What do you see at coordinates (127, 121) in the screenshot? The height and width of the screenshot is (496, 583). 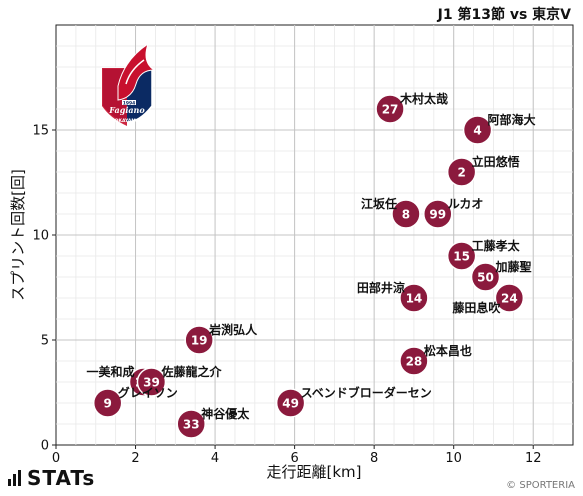 I see `crest-city: OKAYAMA` at bounding box center [127, 121].